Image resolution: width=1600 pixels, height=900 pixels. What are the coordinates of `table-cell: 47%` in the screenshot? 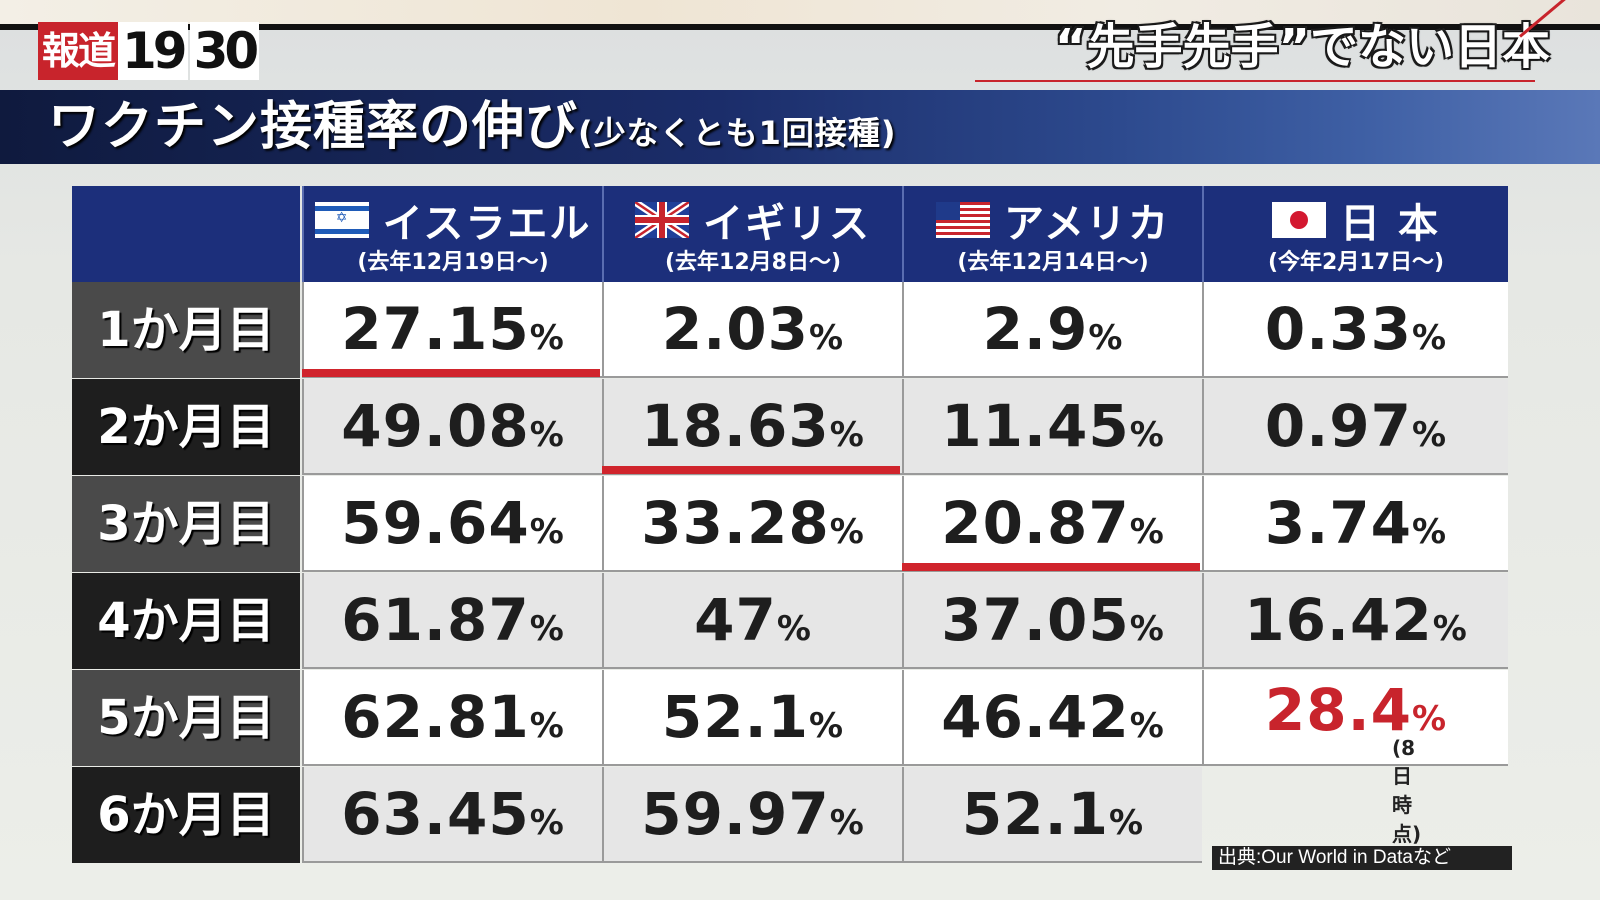 It's located at (752, 621).